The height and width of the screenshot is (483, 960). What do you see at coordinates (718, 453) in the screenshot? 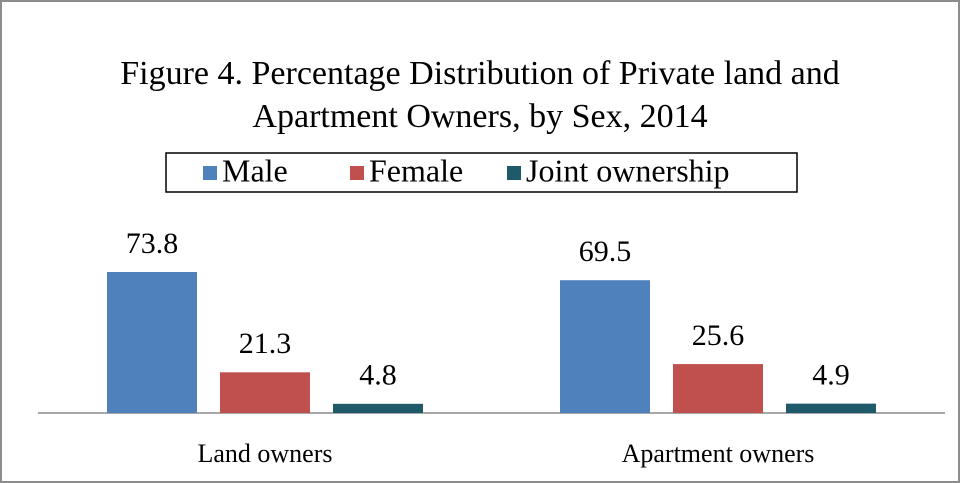
I see `x-tick-label: Apartment owners` at bounding box center [718, 453].